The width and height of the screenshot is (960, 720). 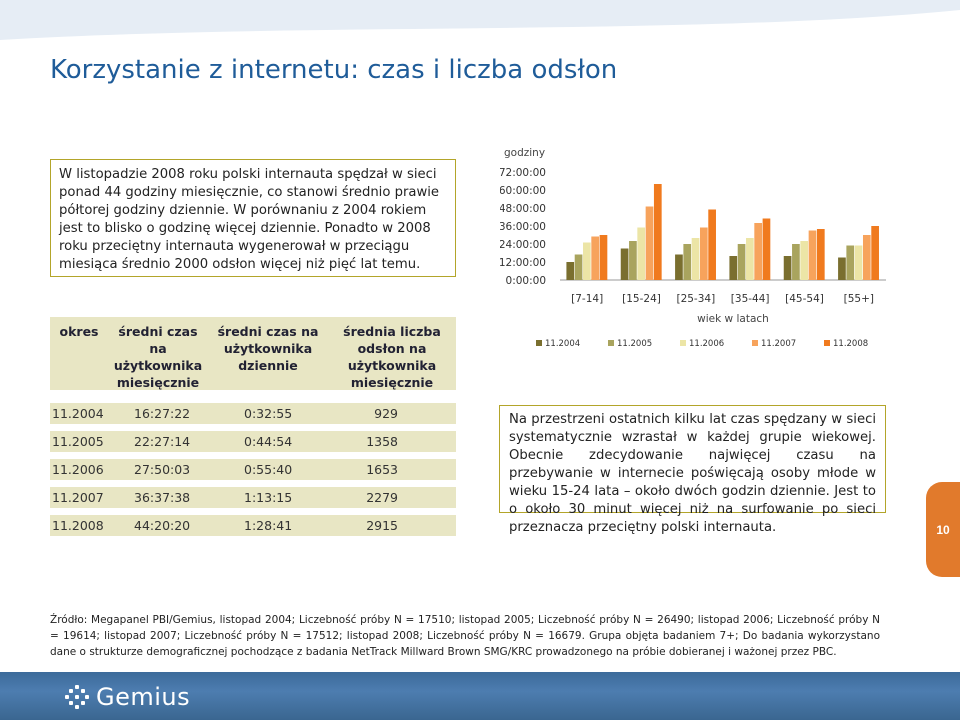 What do you see at coordinates (695, 299) in the screenshot?
I see `x-tick-label: [25-34]` at bounding box center [695, 299].